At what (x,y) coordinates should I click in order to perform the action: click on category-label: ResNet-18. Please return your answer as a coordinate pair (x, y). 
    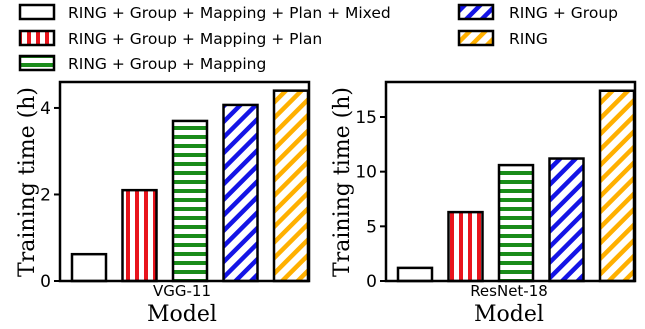
    Looking at the image, I should click on (509, 291).